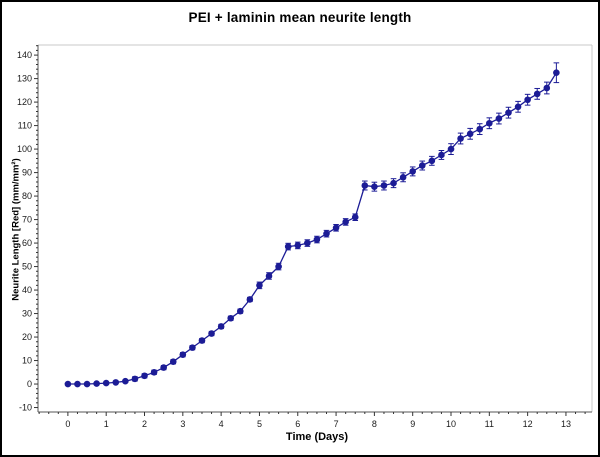 The height and width of the screenshot is (457, 600). I want to click on svg-text: 60, so click(27, 243).